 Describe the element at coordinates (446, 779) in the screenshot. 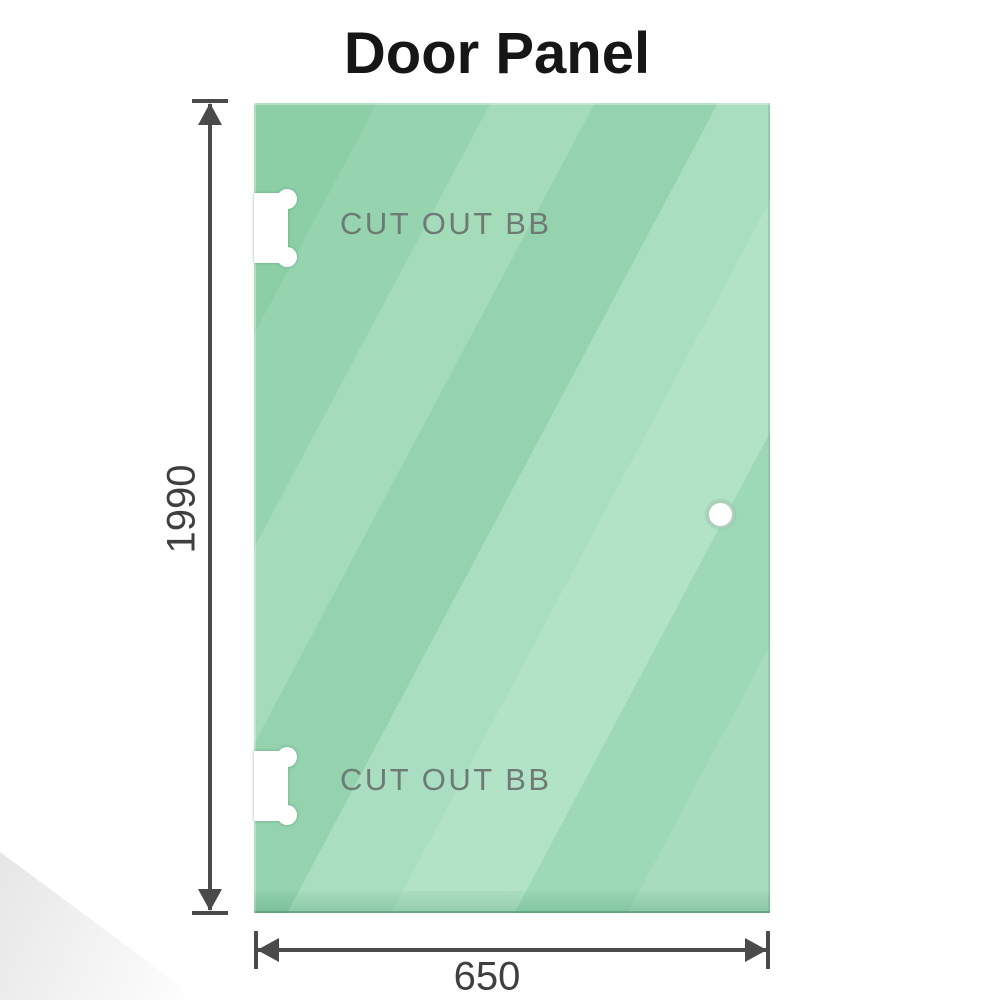

I see `cutout-label-bottom: CUT OUT BB` at that location.